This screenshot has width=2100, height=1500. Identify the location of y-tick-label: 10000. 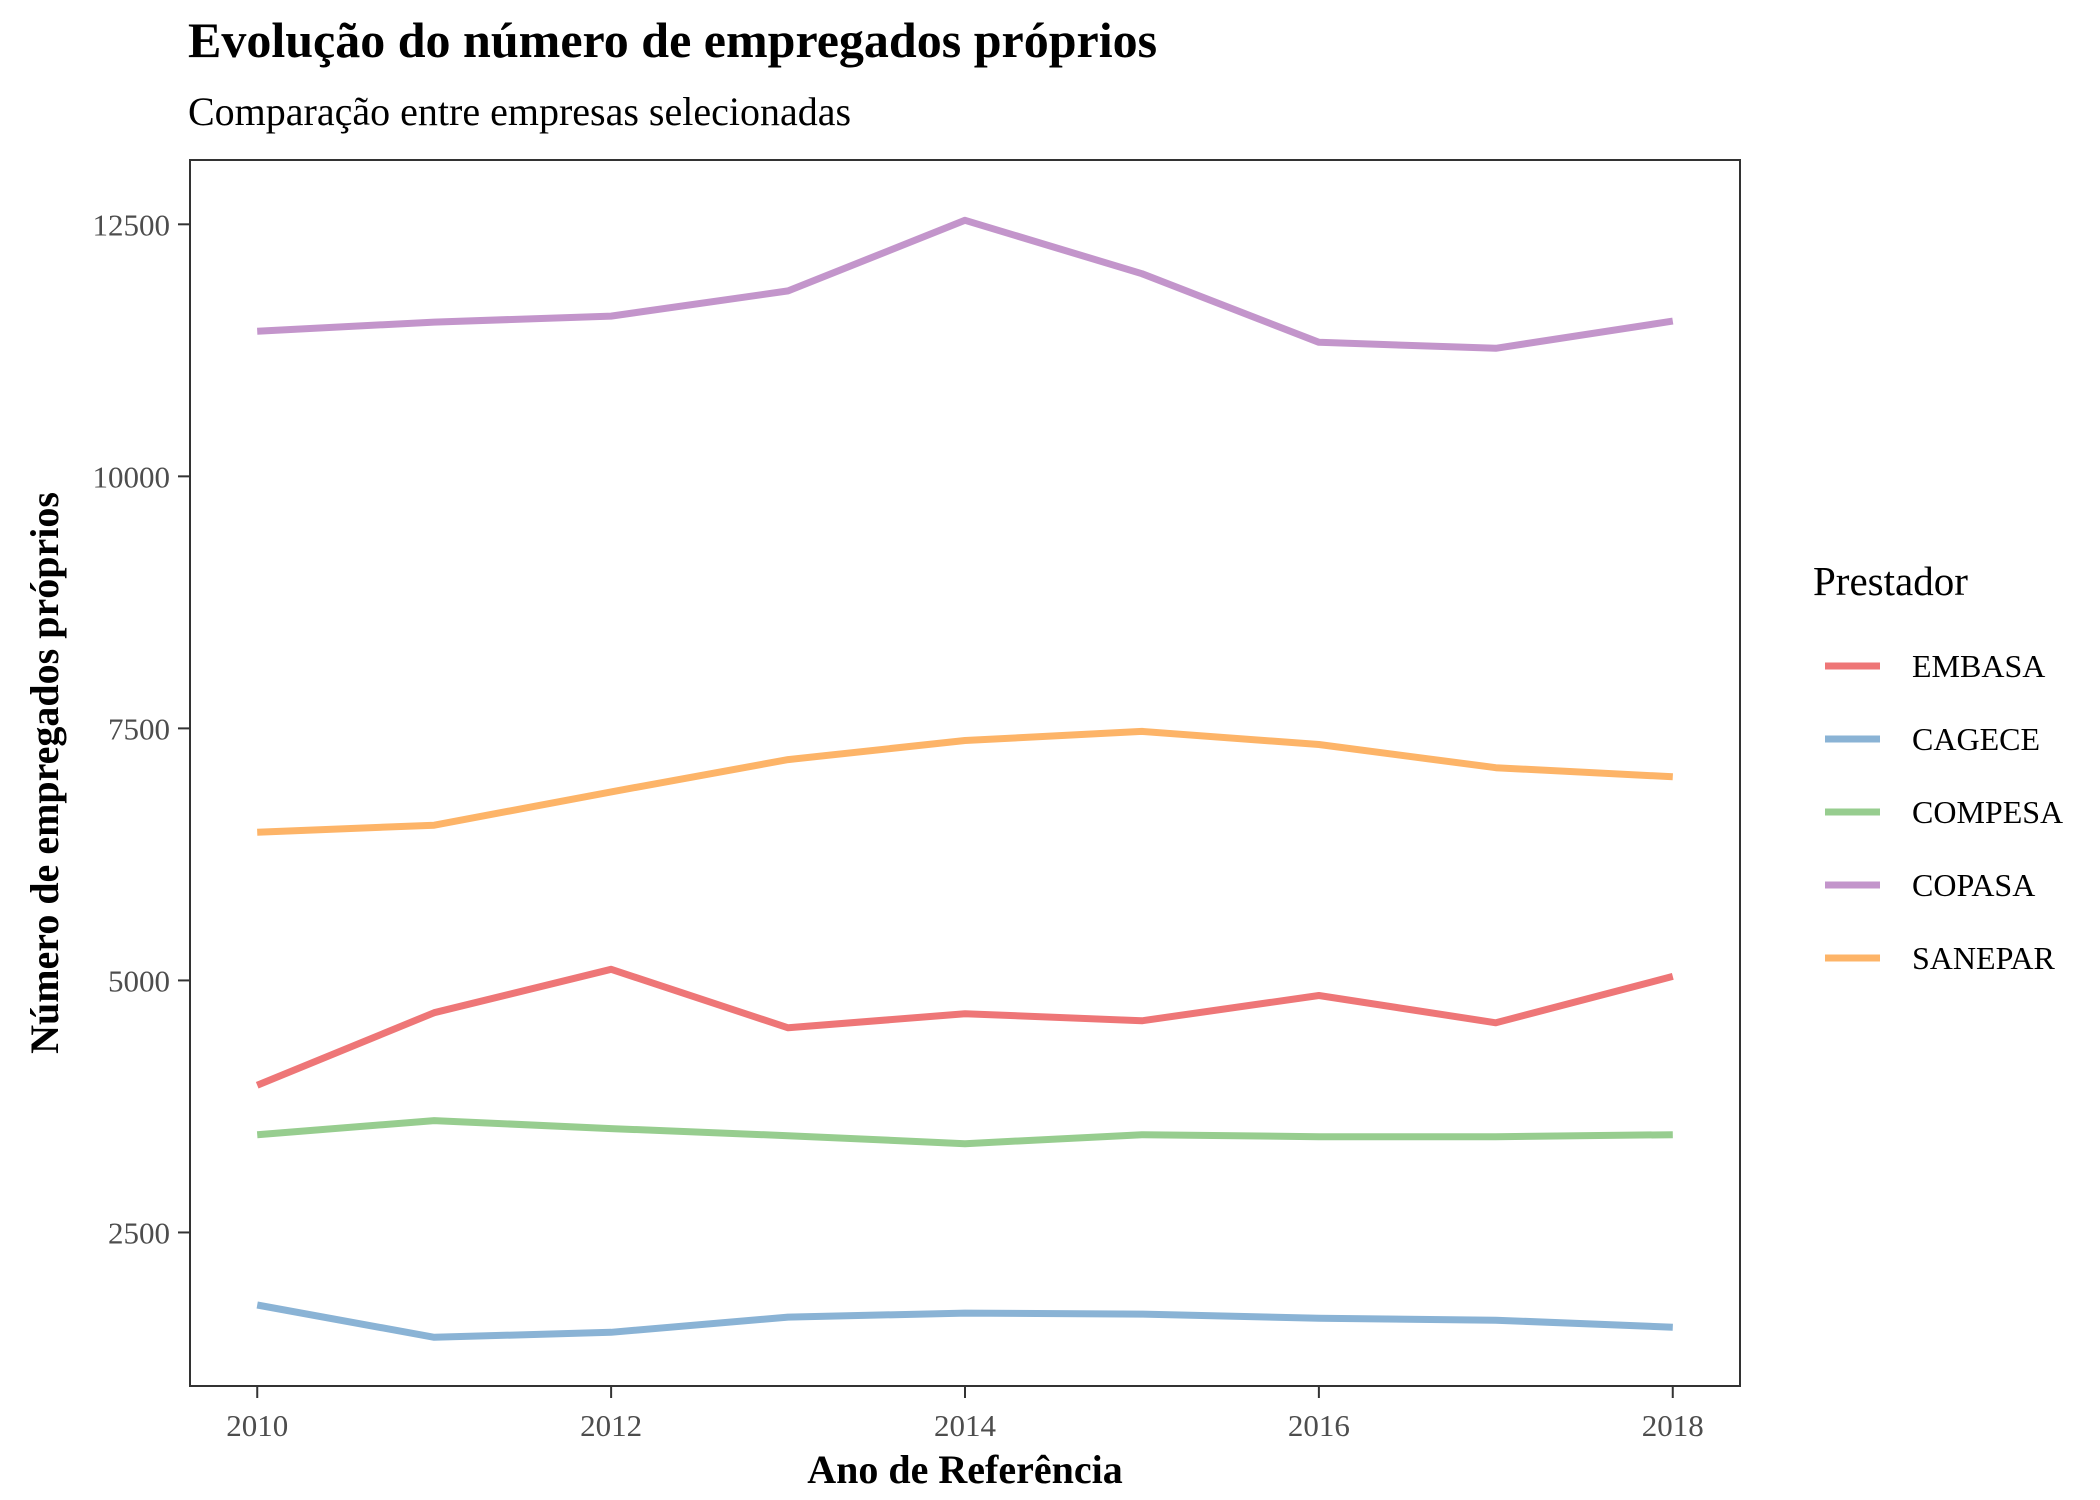
(132, 476).